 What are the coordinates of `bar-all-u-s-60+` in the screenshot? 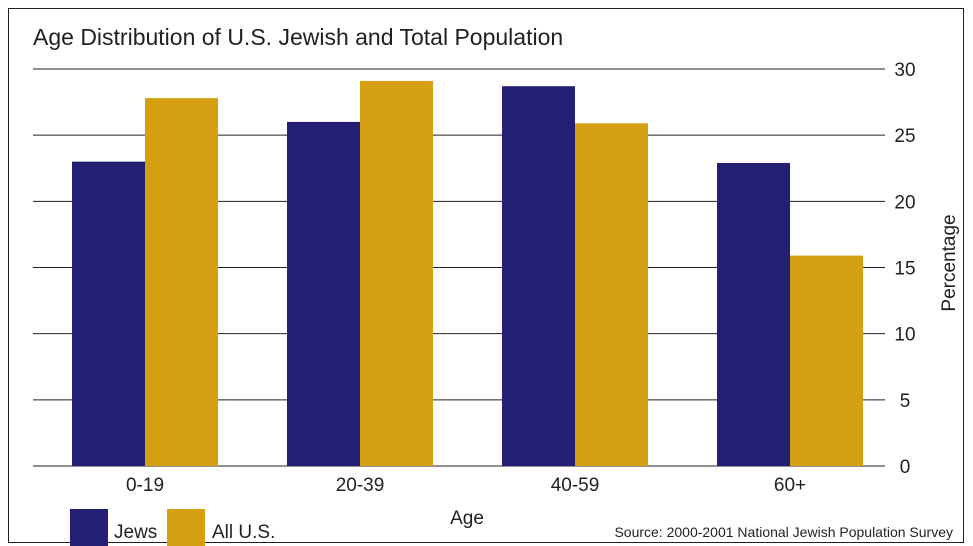 It's located at (826, 360).